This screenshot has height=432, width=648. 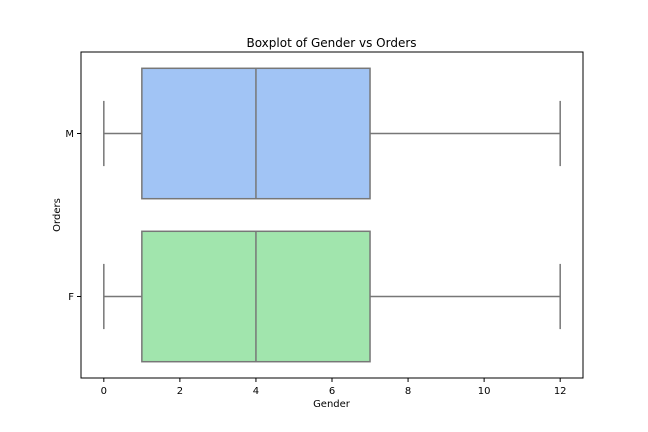 I want to click on x-tick-label: 12, so click(x=560, y=391).